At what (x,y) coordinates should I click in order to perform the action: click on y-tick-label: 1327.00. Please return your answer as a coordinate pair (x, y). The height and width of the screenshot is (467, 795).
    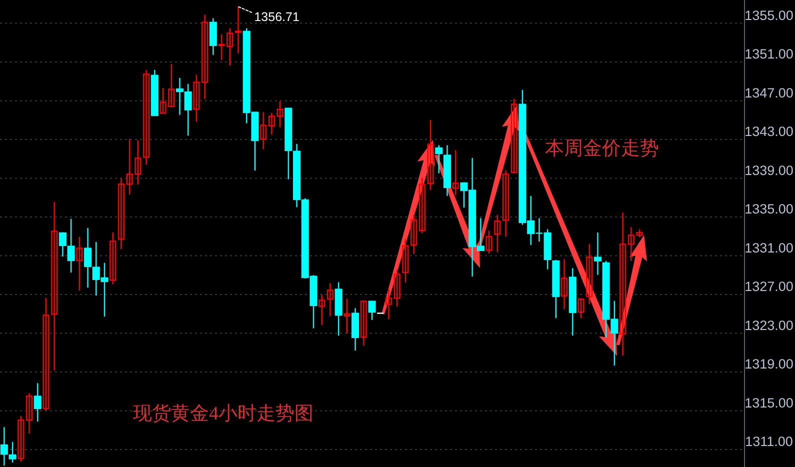
    Looking at the image, I should click on (769, 286).